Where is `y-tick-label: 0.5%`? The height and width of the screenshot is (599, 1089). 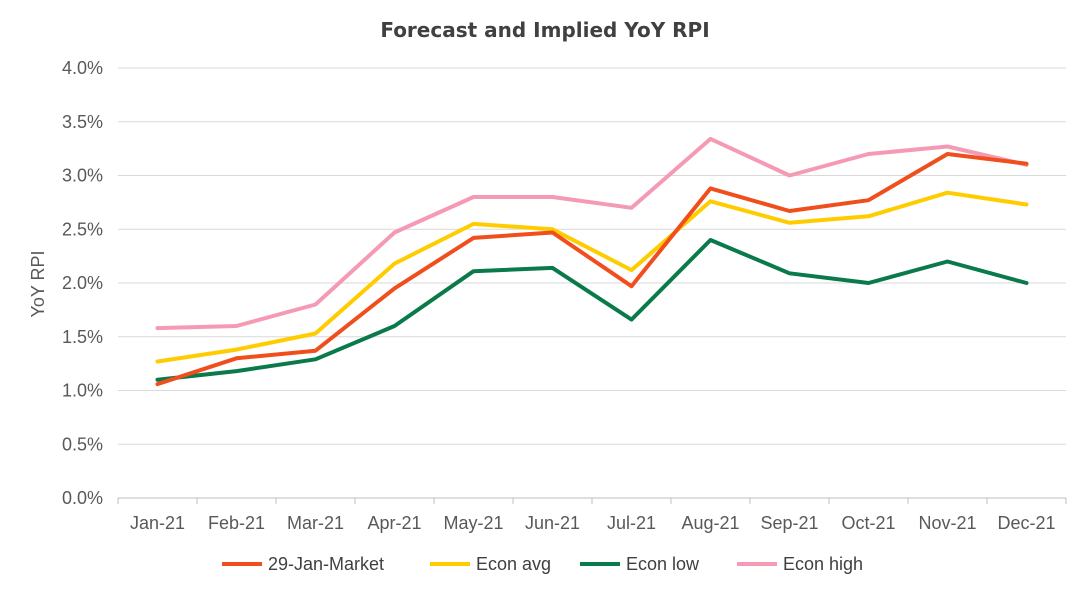
y-tick-label: 0.5% is located at coordinates (82, 444).